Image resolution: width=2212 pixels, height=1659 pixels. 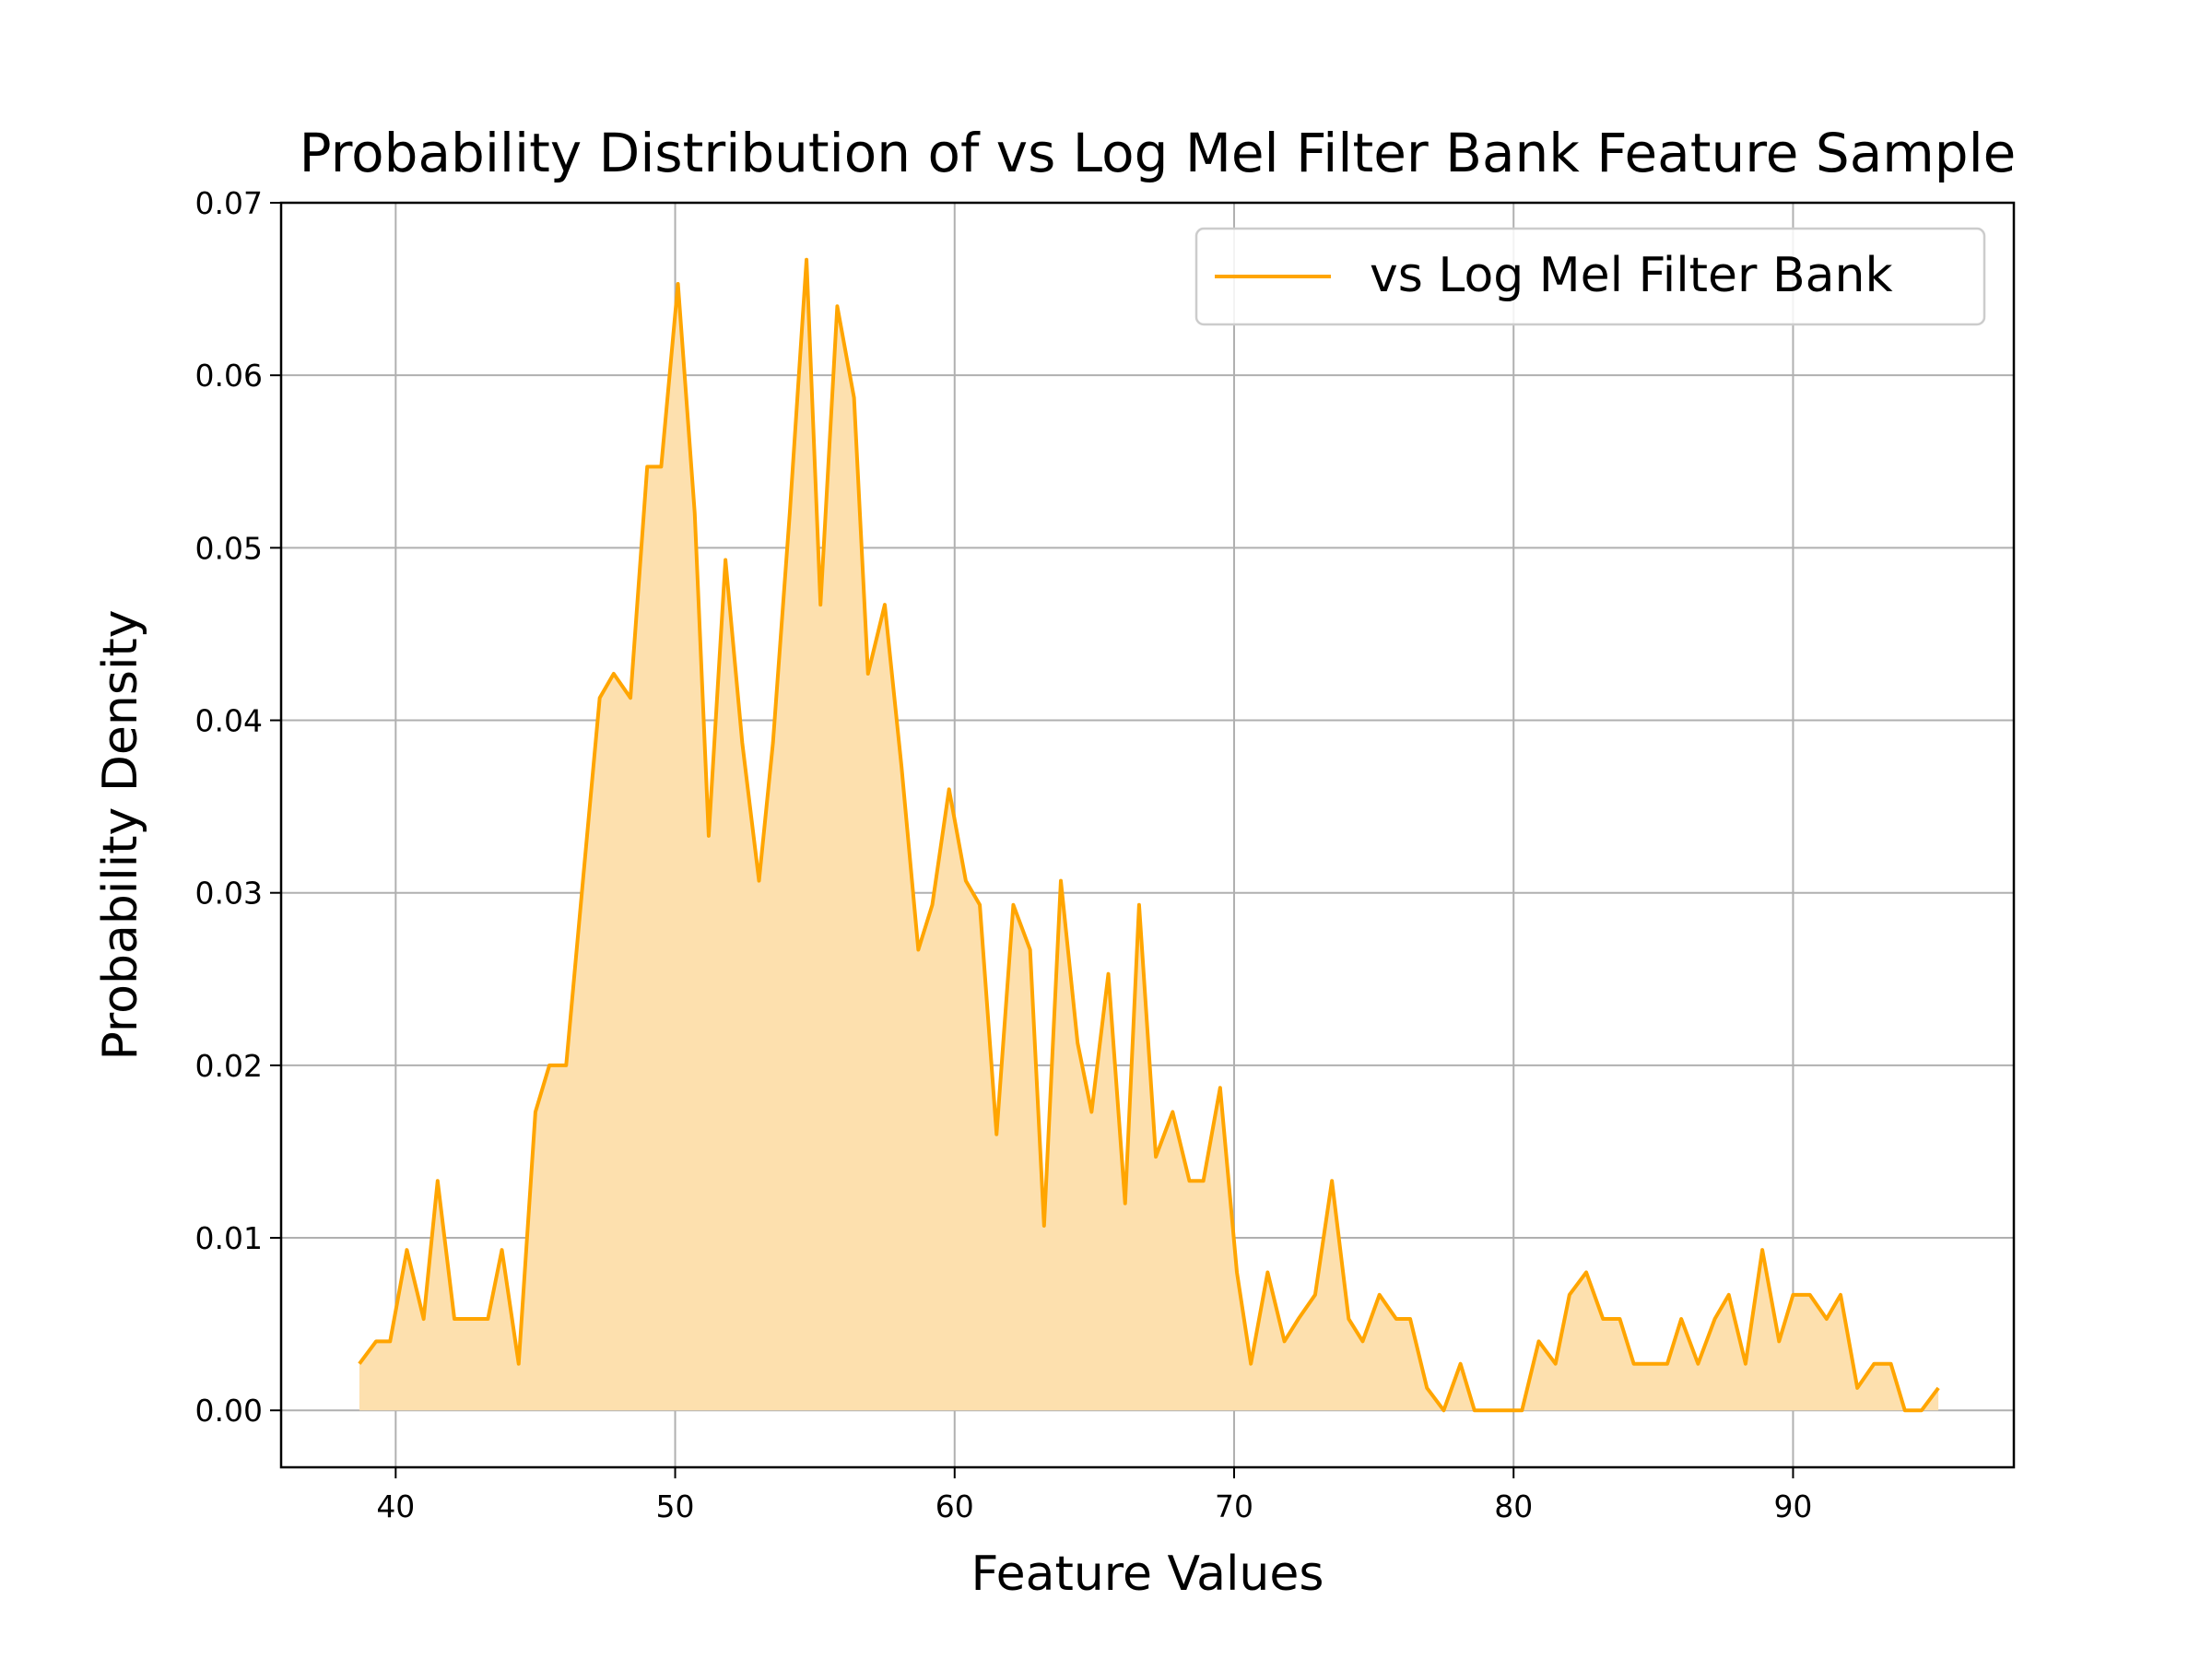 What do you see at coordinates (120, 834) in the screenshot?
I see `y-axis-label: Probability Density` at bounding box center [120, 834].